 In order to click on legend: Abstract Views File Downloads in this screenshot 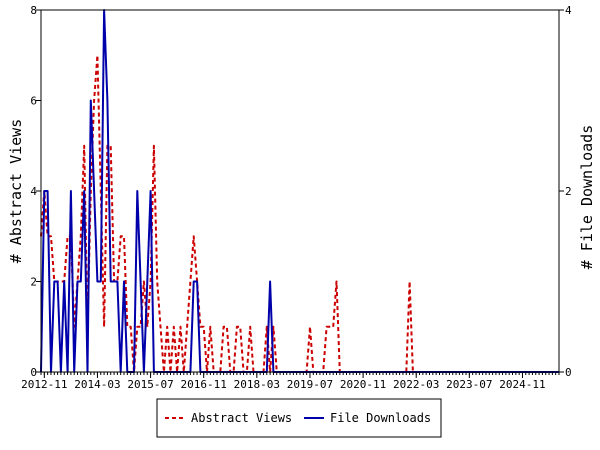, I will do `click(299, 418)`.